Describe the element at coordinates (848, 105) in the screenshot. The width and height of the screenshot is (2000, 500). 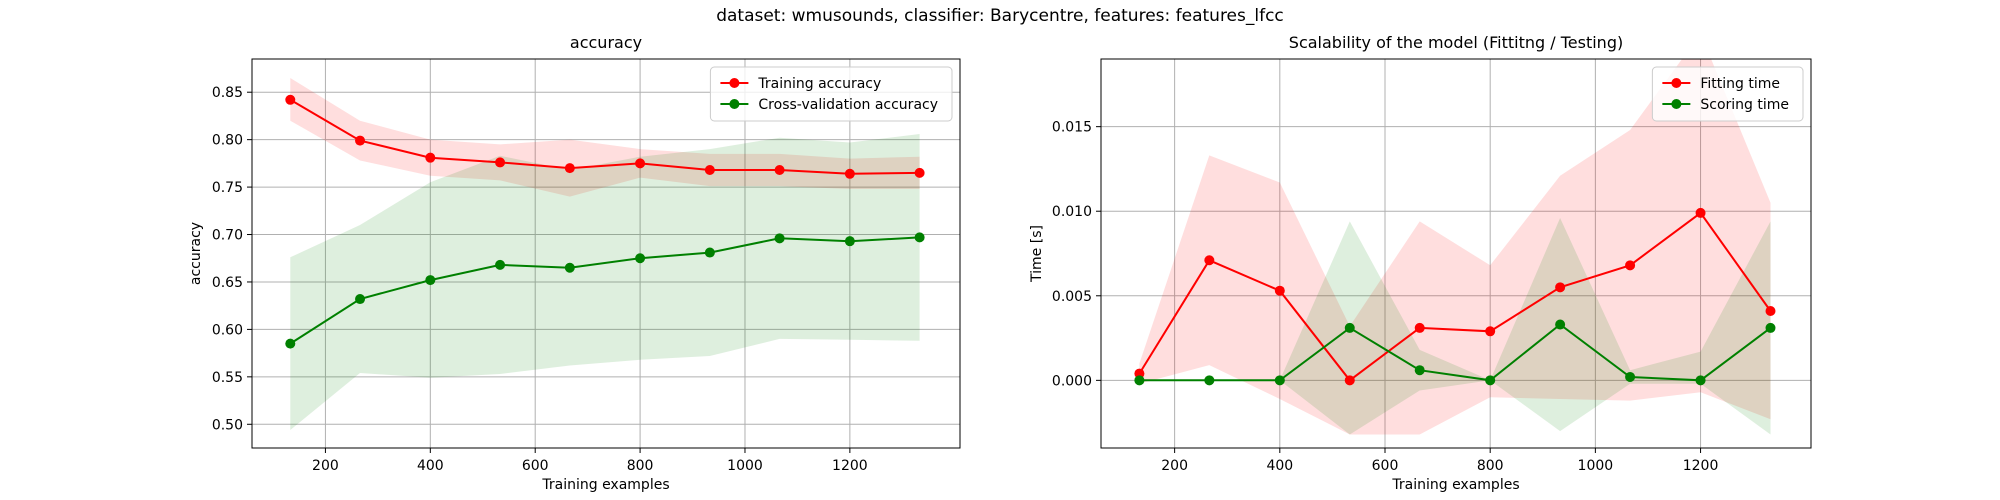
I see `legend-label: Cross-validation accuracy` at that location.